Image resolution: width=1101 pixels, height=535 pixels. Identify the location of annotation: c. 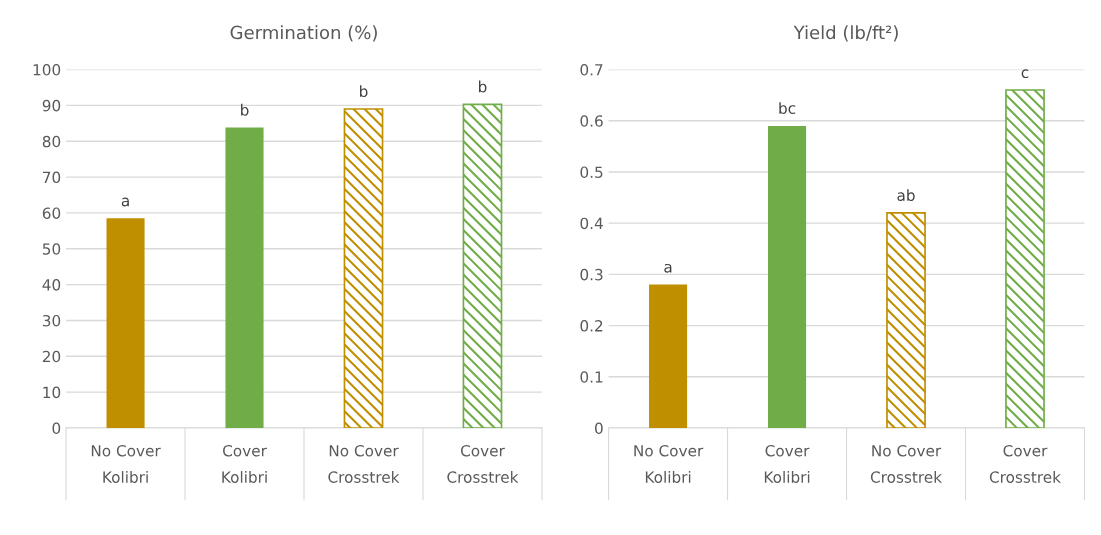
(1025, 74).